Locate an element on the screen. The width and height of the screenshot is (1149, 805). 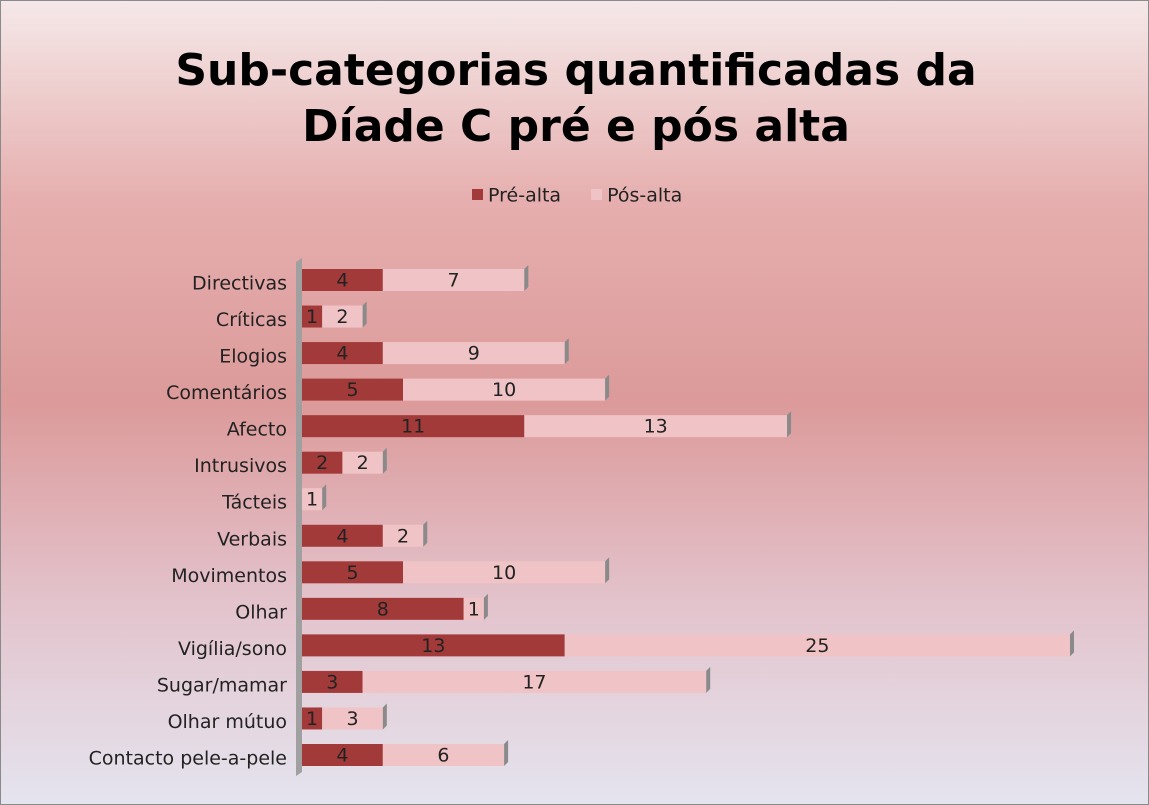
data-label: 8 is located at coordinates (383, 609).